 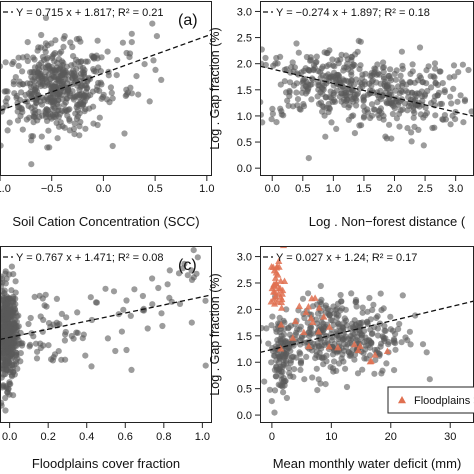 What do you see at coordinates (106, 463) in the screenshot?
I see `x-axis-label-c: Floodplains cover fraction` at bounding box center [106, 463].